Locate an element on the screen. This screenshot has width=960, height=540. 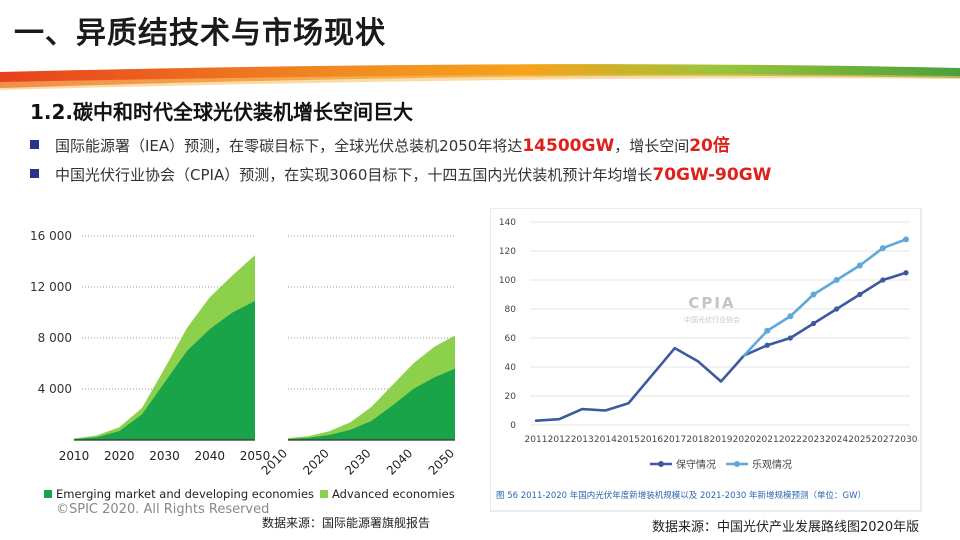
highlight-value: 70GW-90GW is located at coordinates (712, 175).